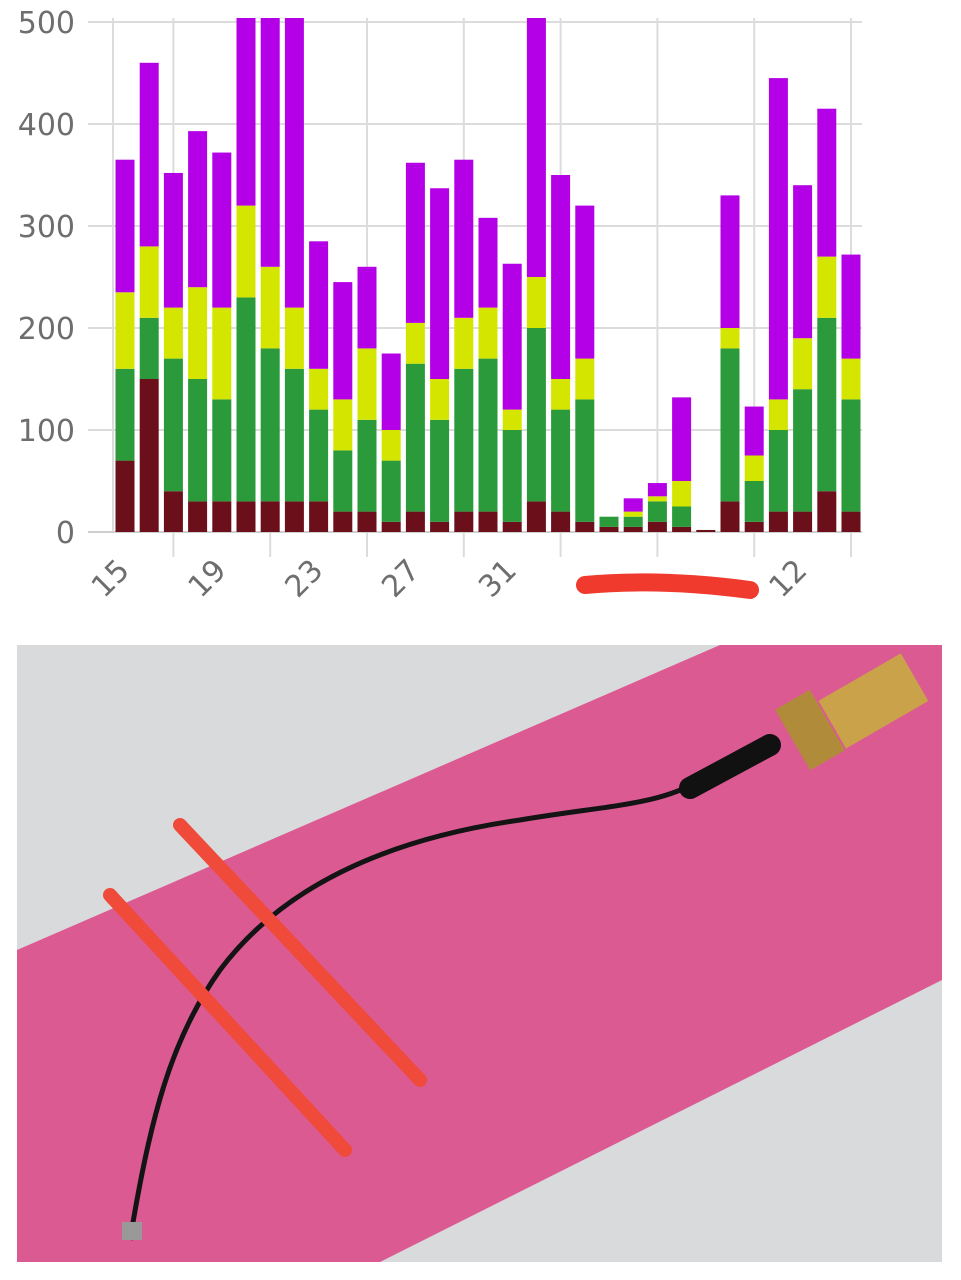  What do you see at coordinates (498, 579) in the screenshot?
I see `x-tick-label: 31` at bounding box center [498, 579].